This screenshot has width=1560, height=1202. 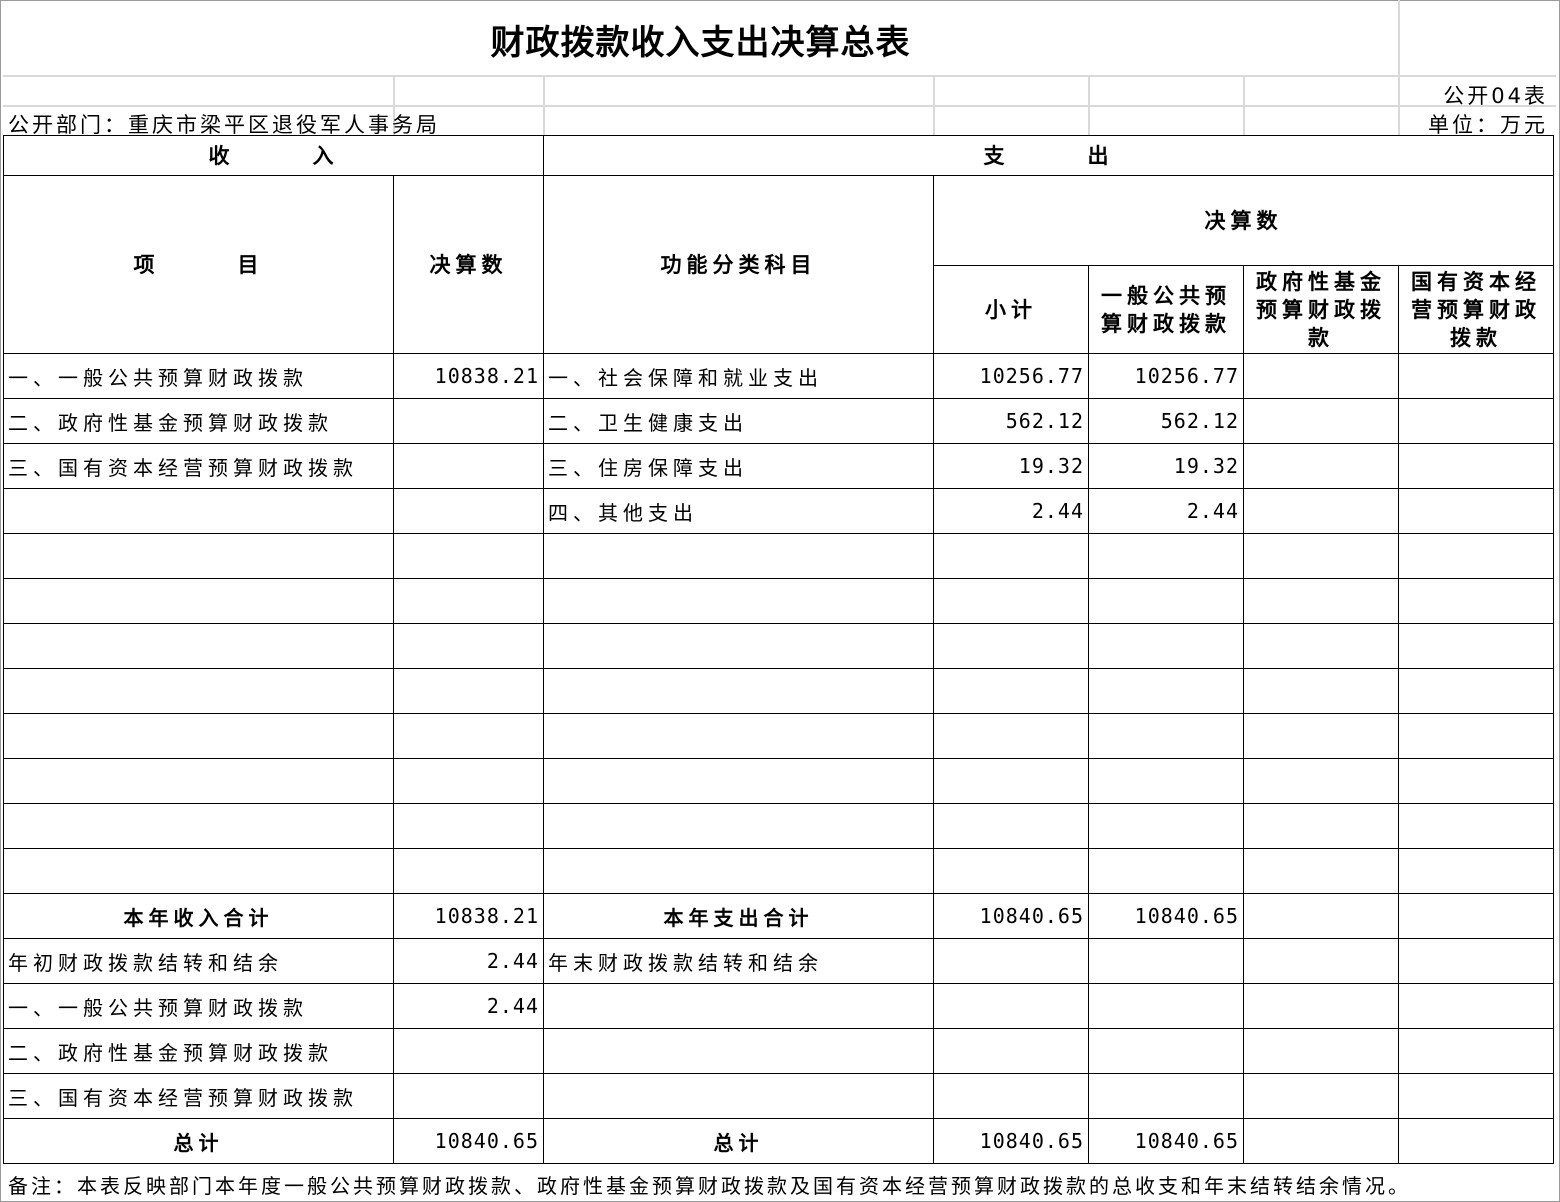 What do you see at coordinates (700, 43) in the screenshot?
I see `page-title: 财政拨款收入支出决算总表` at bounding box center [700, 43].